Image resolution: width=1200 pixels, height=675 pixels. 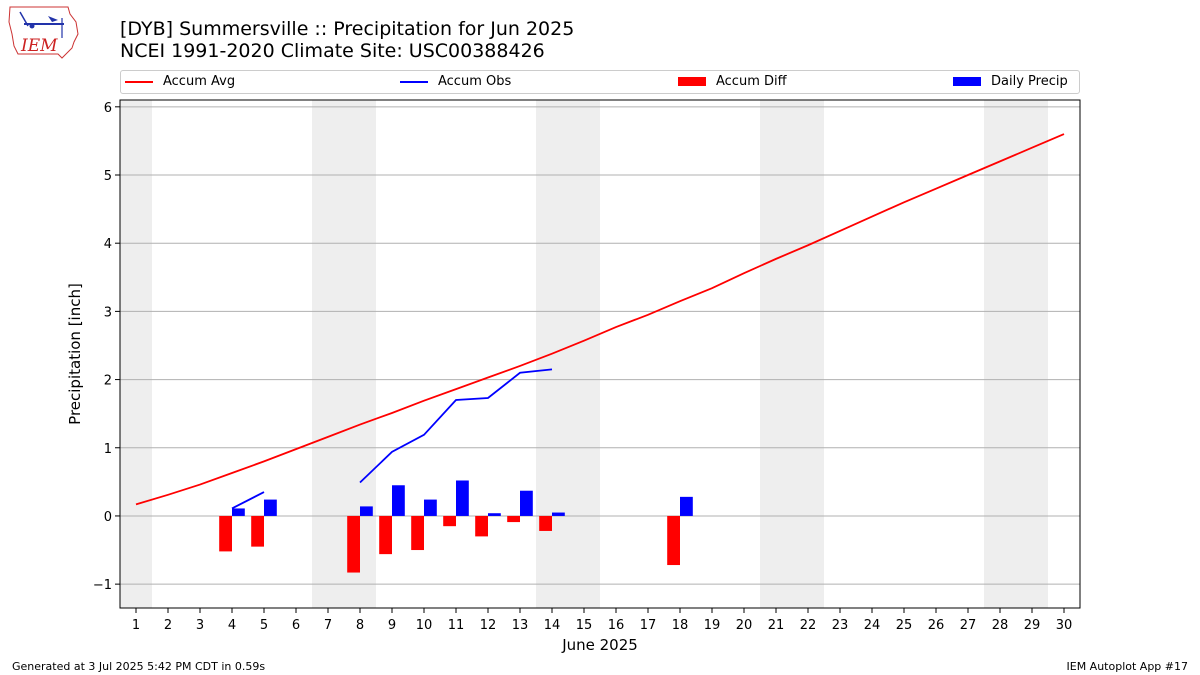 I want to click on x-tick-label: 11, so click(x=456, y=625).